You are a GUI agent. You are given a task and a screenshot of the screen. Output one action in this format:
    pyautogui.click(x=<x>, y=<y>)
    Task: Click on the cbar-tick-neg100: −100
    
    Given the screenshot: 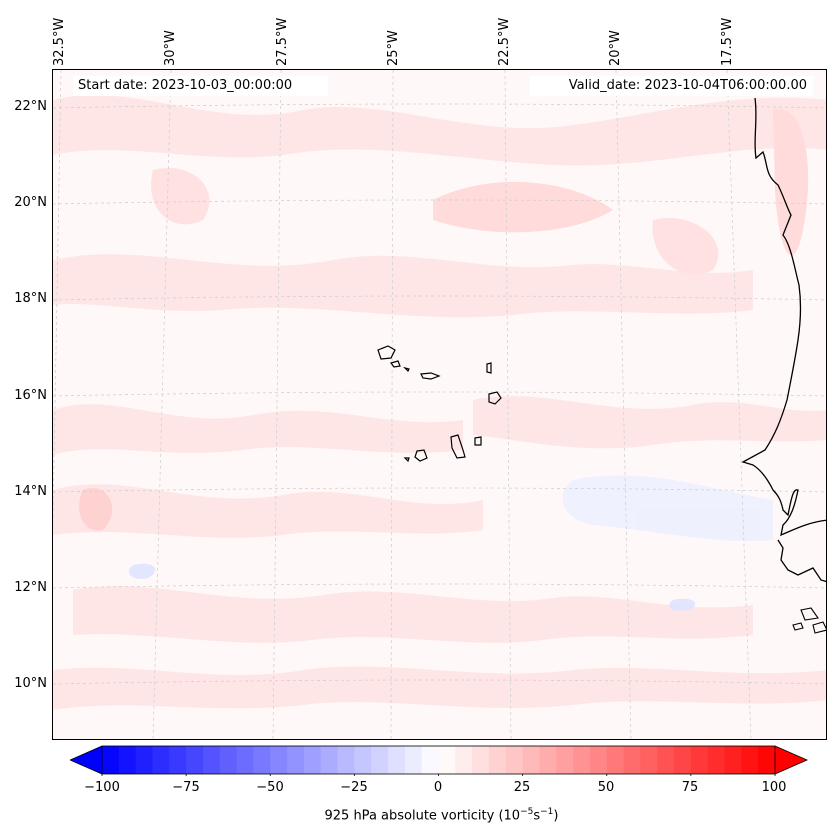 What is the action you would take?
    pyautogui.click(x=102, y=787)
    